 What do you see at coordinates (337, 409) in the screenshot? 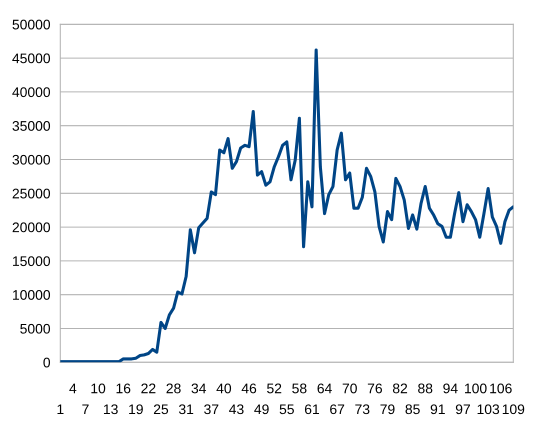
I see `x-tick-label: 67` at bounding box center [337, 409].